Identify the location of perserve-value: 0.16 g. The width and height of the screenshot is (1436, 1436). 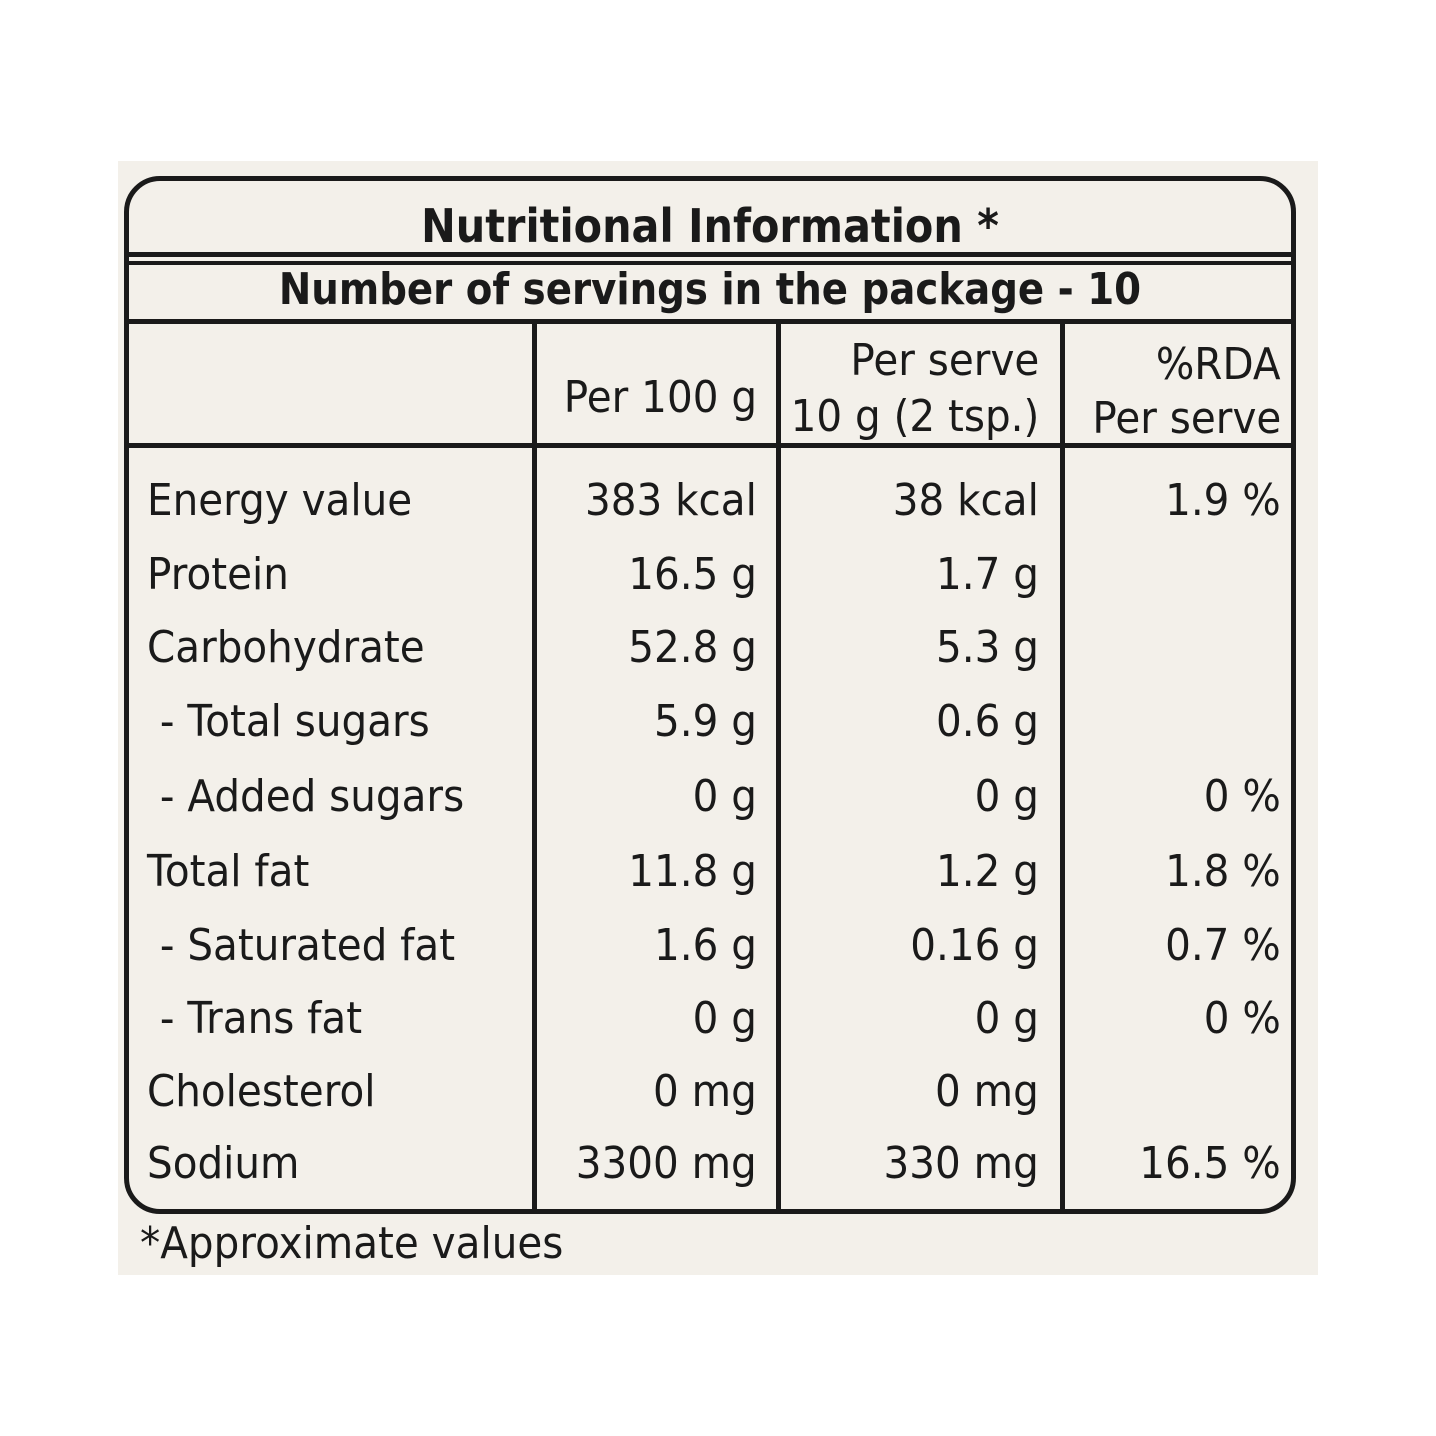
(974, 945).